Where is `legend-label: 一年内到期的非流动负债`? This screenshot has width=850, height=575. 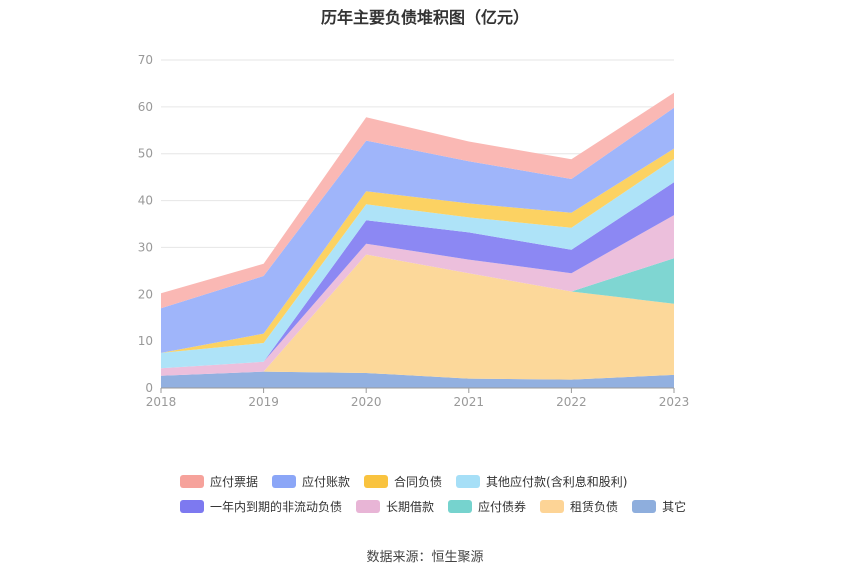 legend-label: 一年内到期的非流动负债 is located at coordinates (276, 506).